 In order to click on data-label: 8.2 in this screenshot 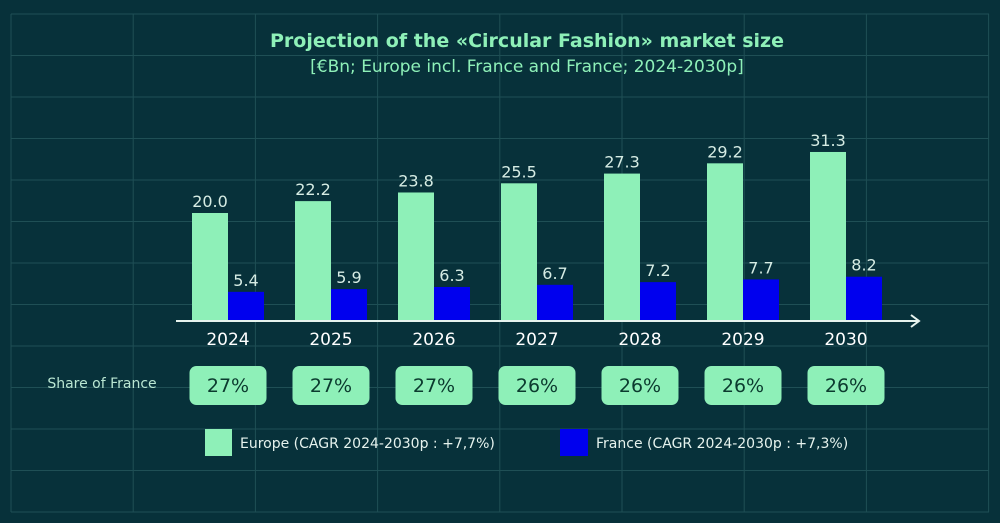, I will do `click(863, 265)`.